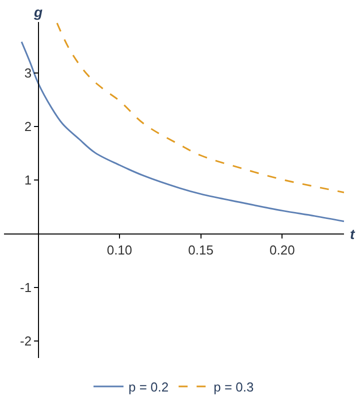  What do you see at coordinates (28, 180) in the screenshot?
I see `y-tick-label: 1` at bounding box center [28, 180].